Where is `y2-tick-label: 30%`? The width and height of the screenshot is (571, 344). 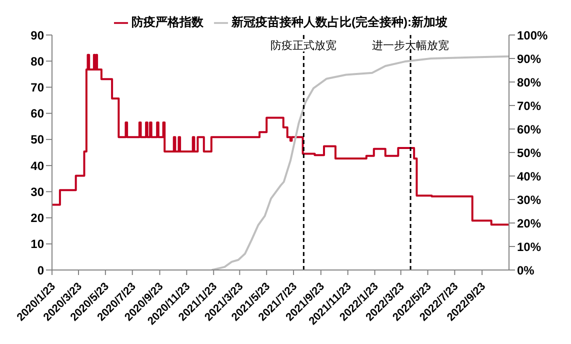
y2-tick-label: 30% is located at coordinates (529, 199).